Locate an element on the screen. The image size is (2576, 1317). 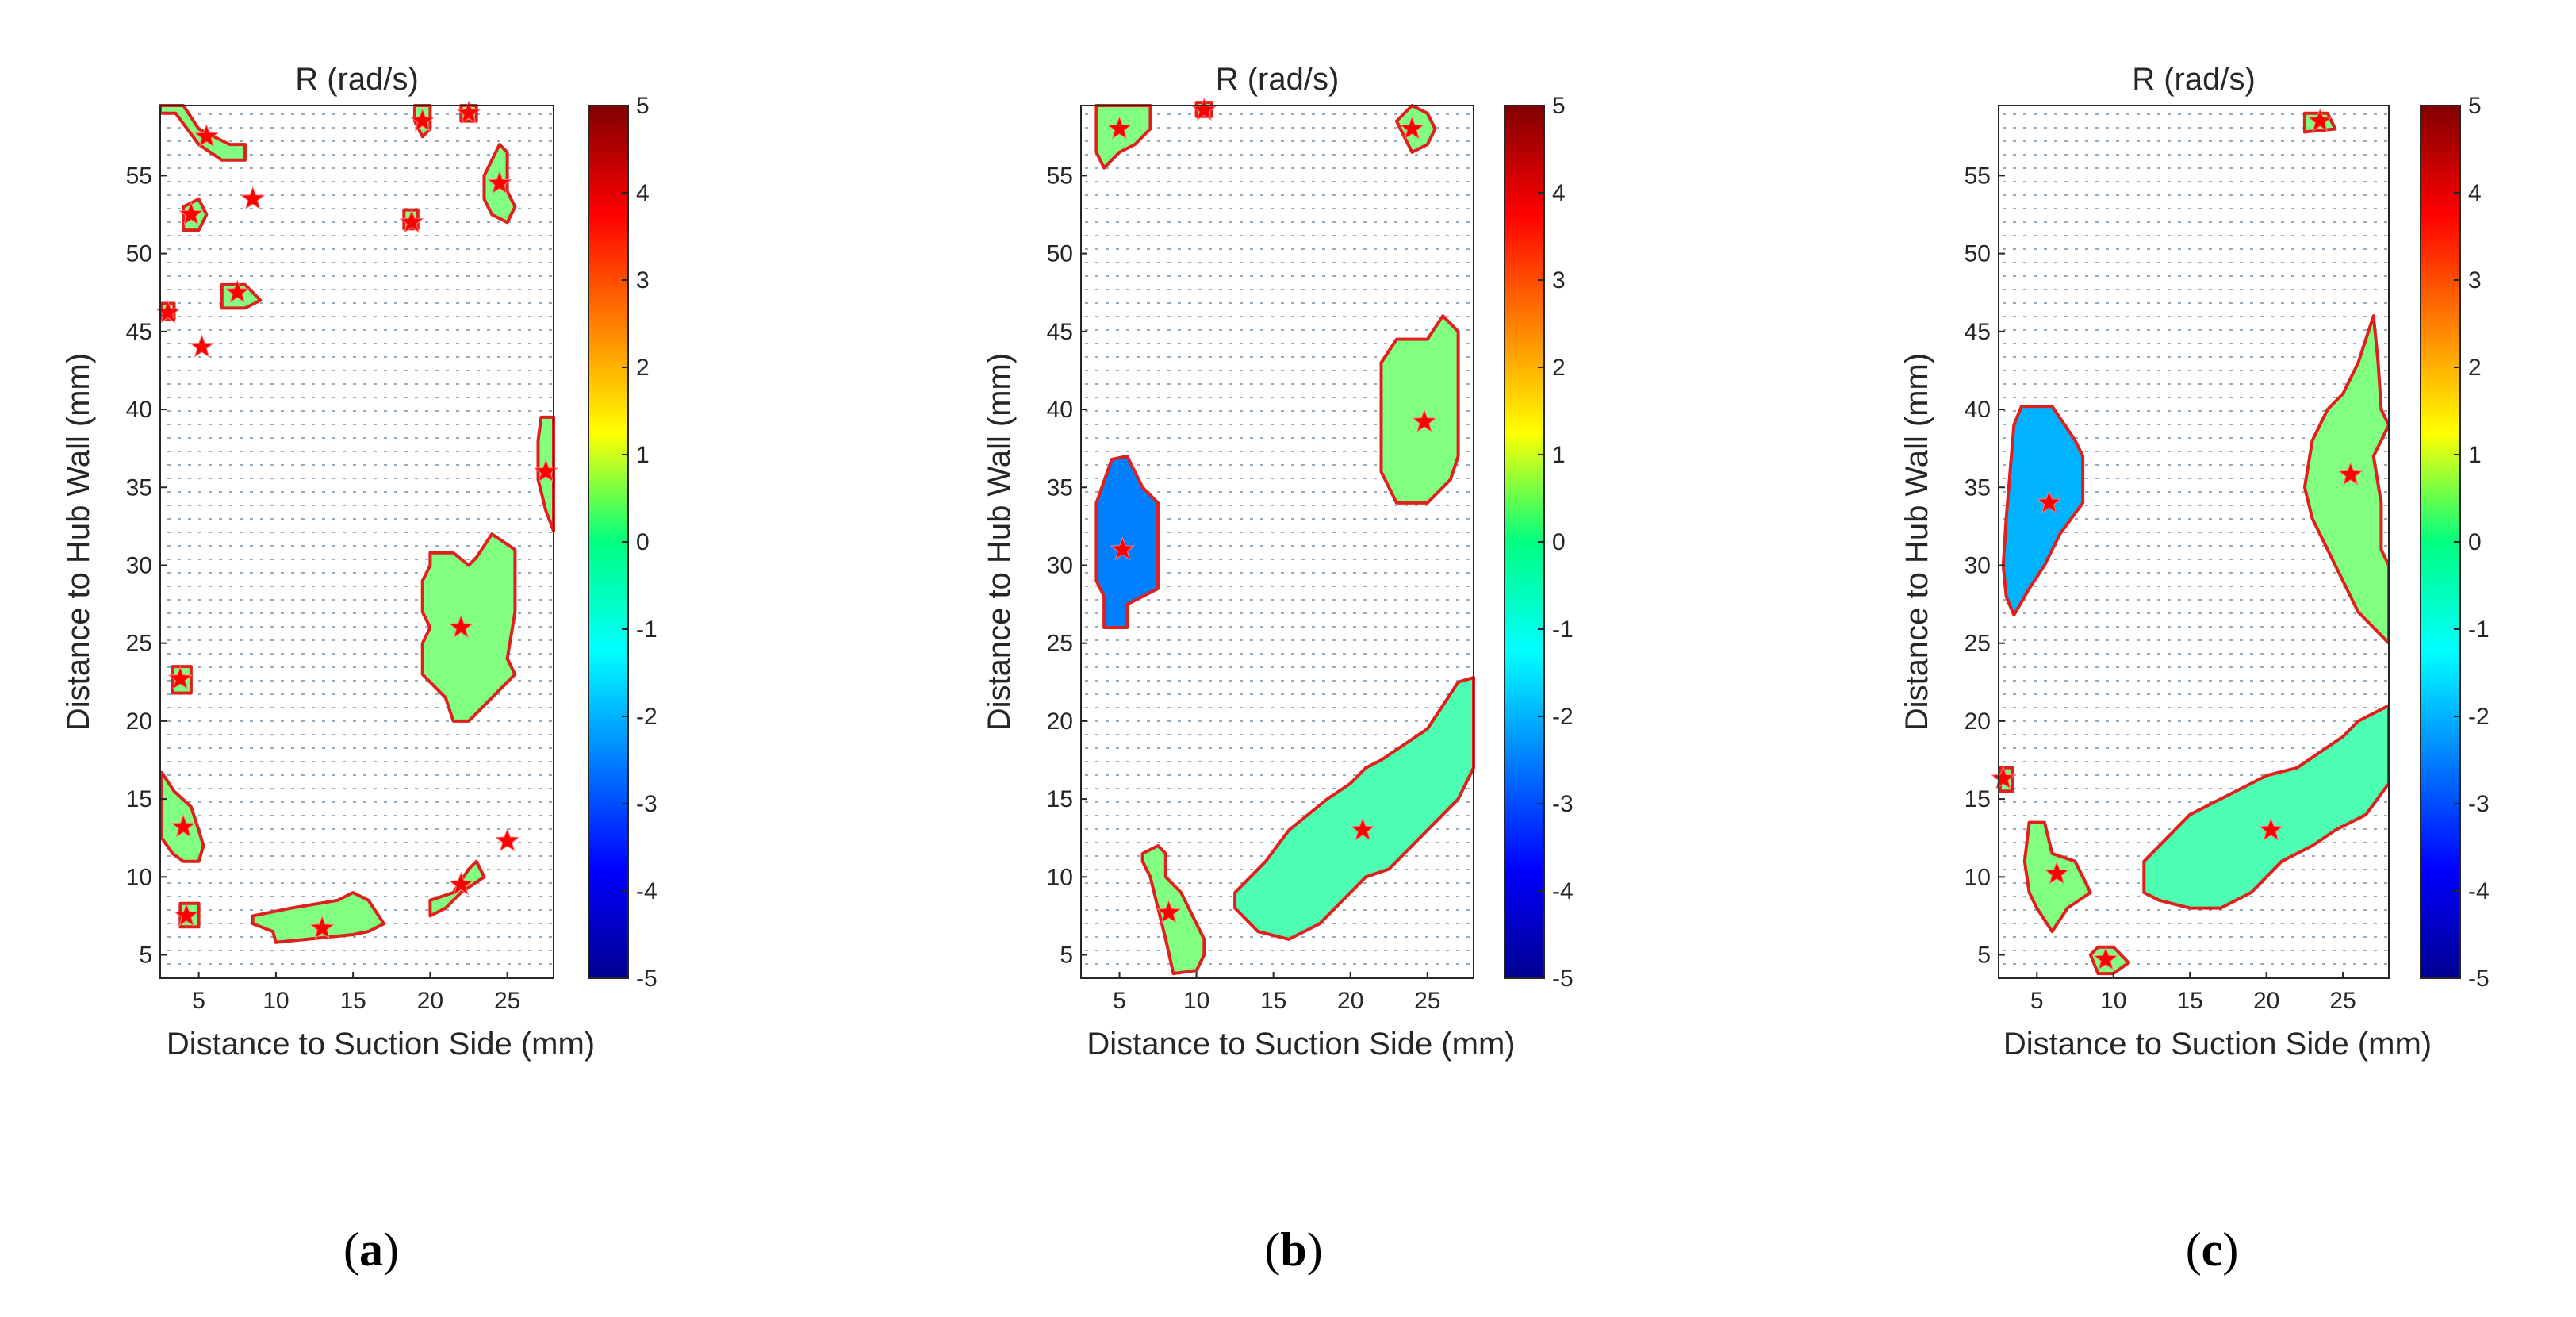
subfigure-label: (a) is located at coordinates (371, 1249).